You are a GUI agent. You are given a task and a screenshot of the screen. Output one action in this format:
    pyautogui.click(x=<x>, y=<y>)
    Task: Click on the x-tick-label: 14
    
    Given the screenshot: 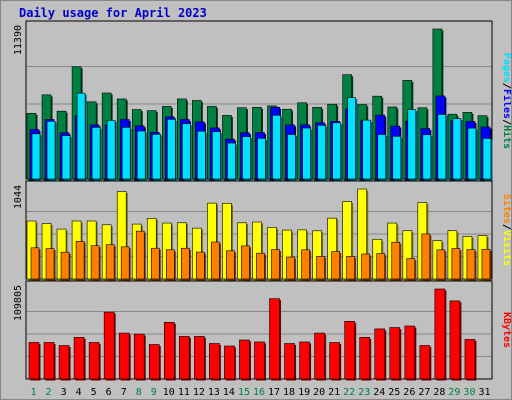 What is the action you would take?
    pyautogui.click(x=229, y=392)
    